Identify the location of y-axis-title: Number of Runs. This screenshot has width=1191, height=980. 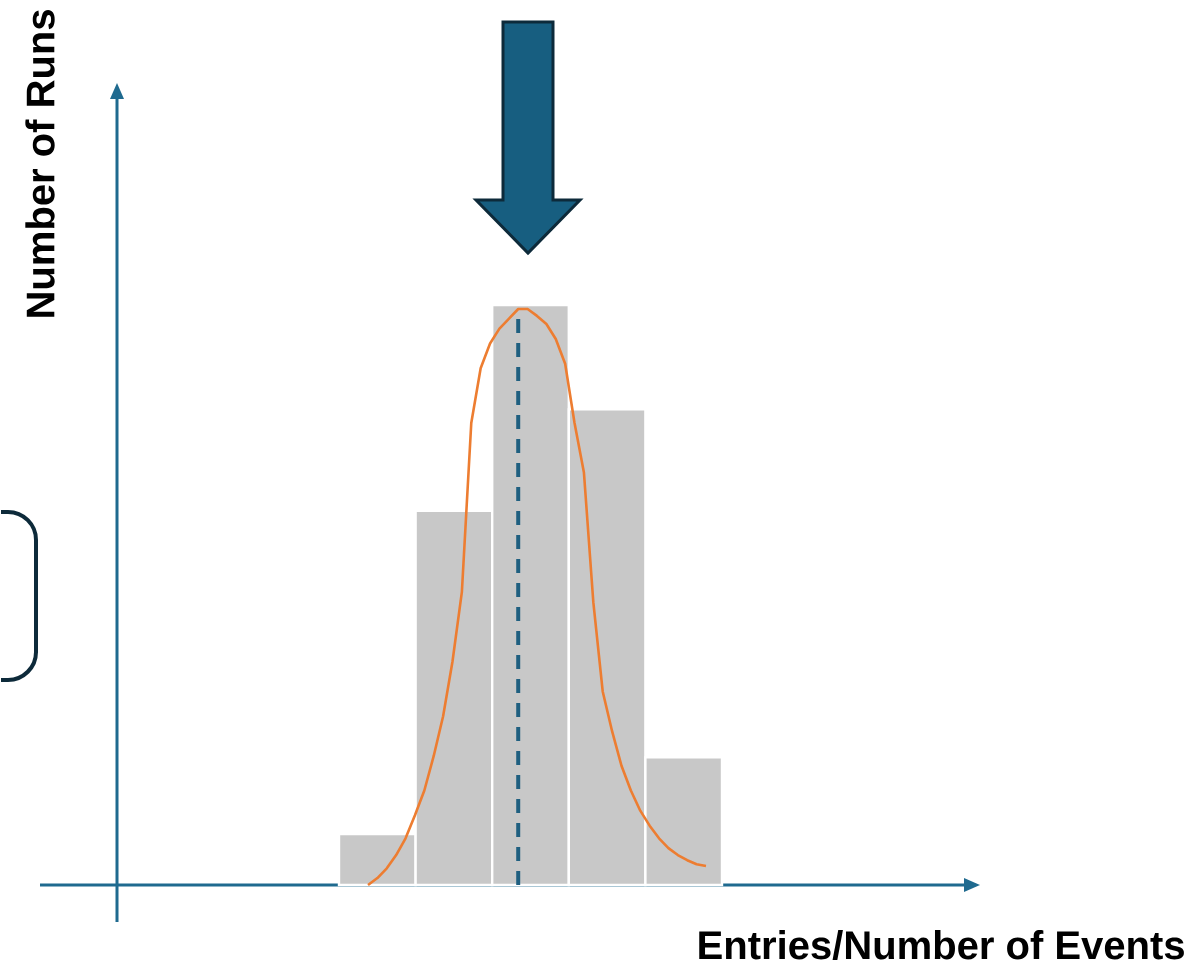
(40, 163).